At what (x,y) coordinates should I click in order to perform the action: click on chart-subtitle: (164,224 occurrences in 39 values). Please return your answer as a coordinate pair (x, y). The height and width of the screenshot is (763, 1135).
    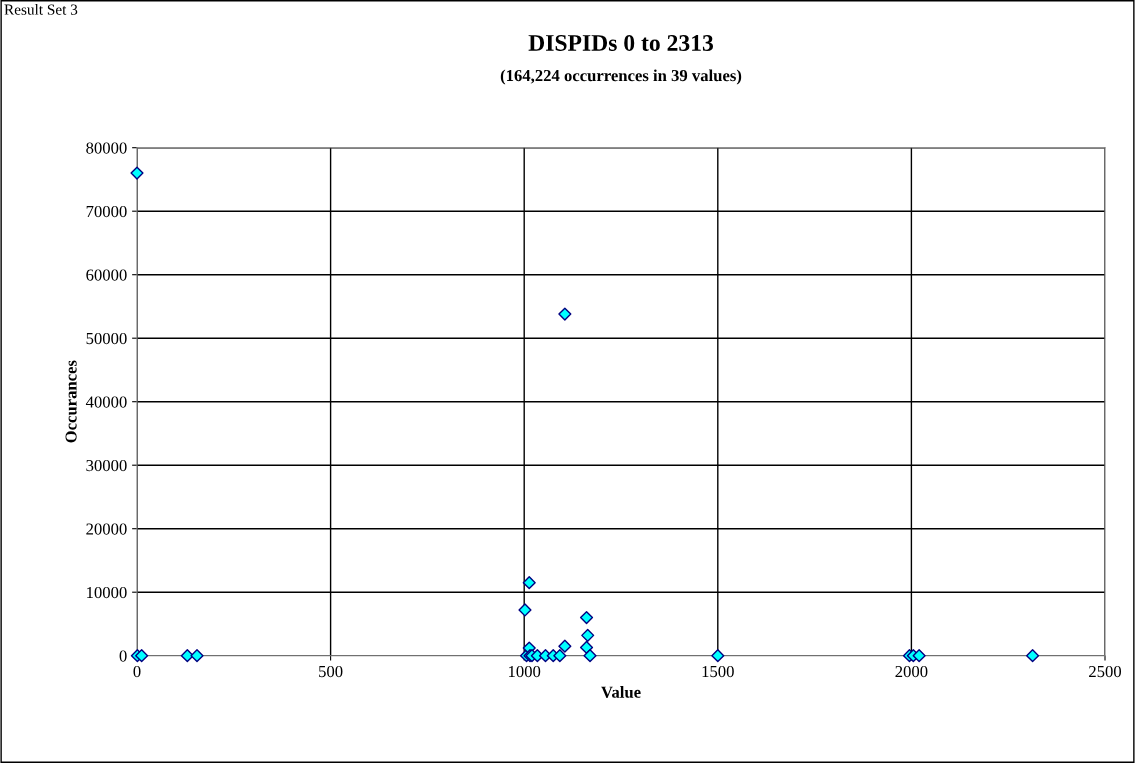
    Looking at the image, I should click on (621, 77).